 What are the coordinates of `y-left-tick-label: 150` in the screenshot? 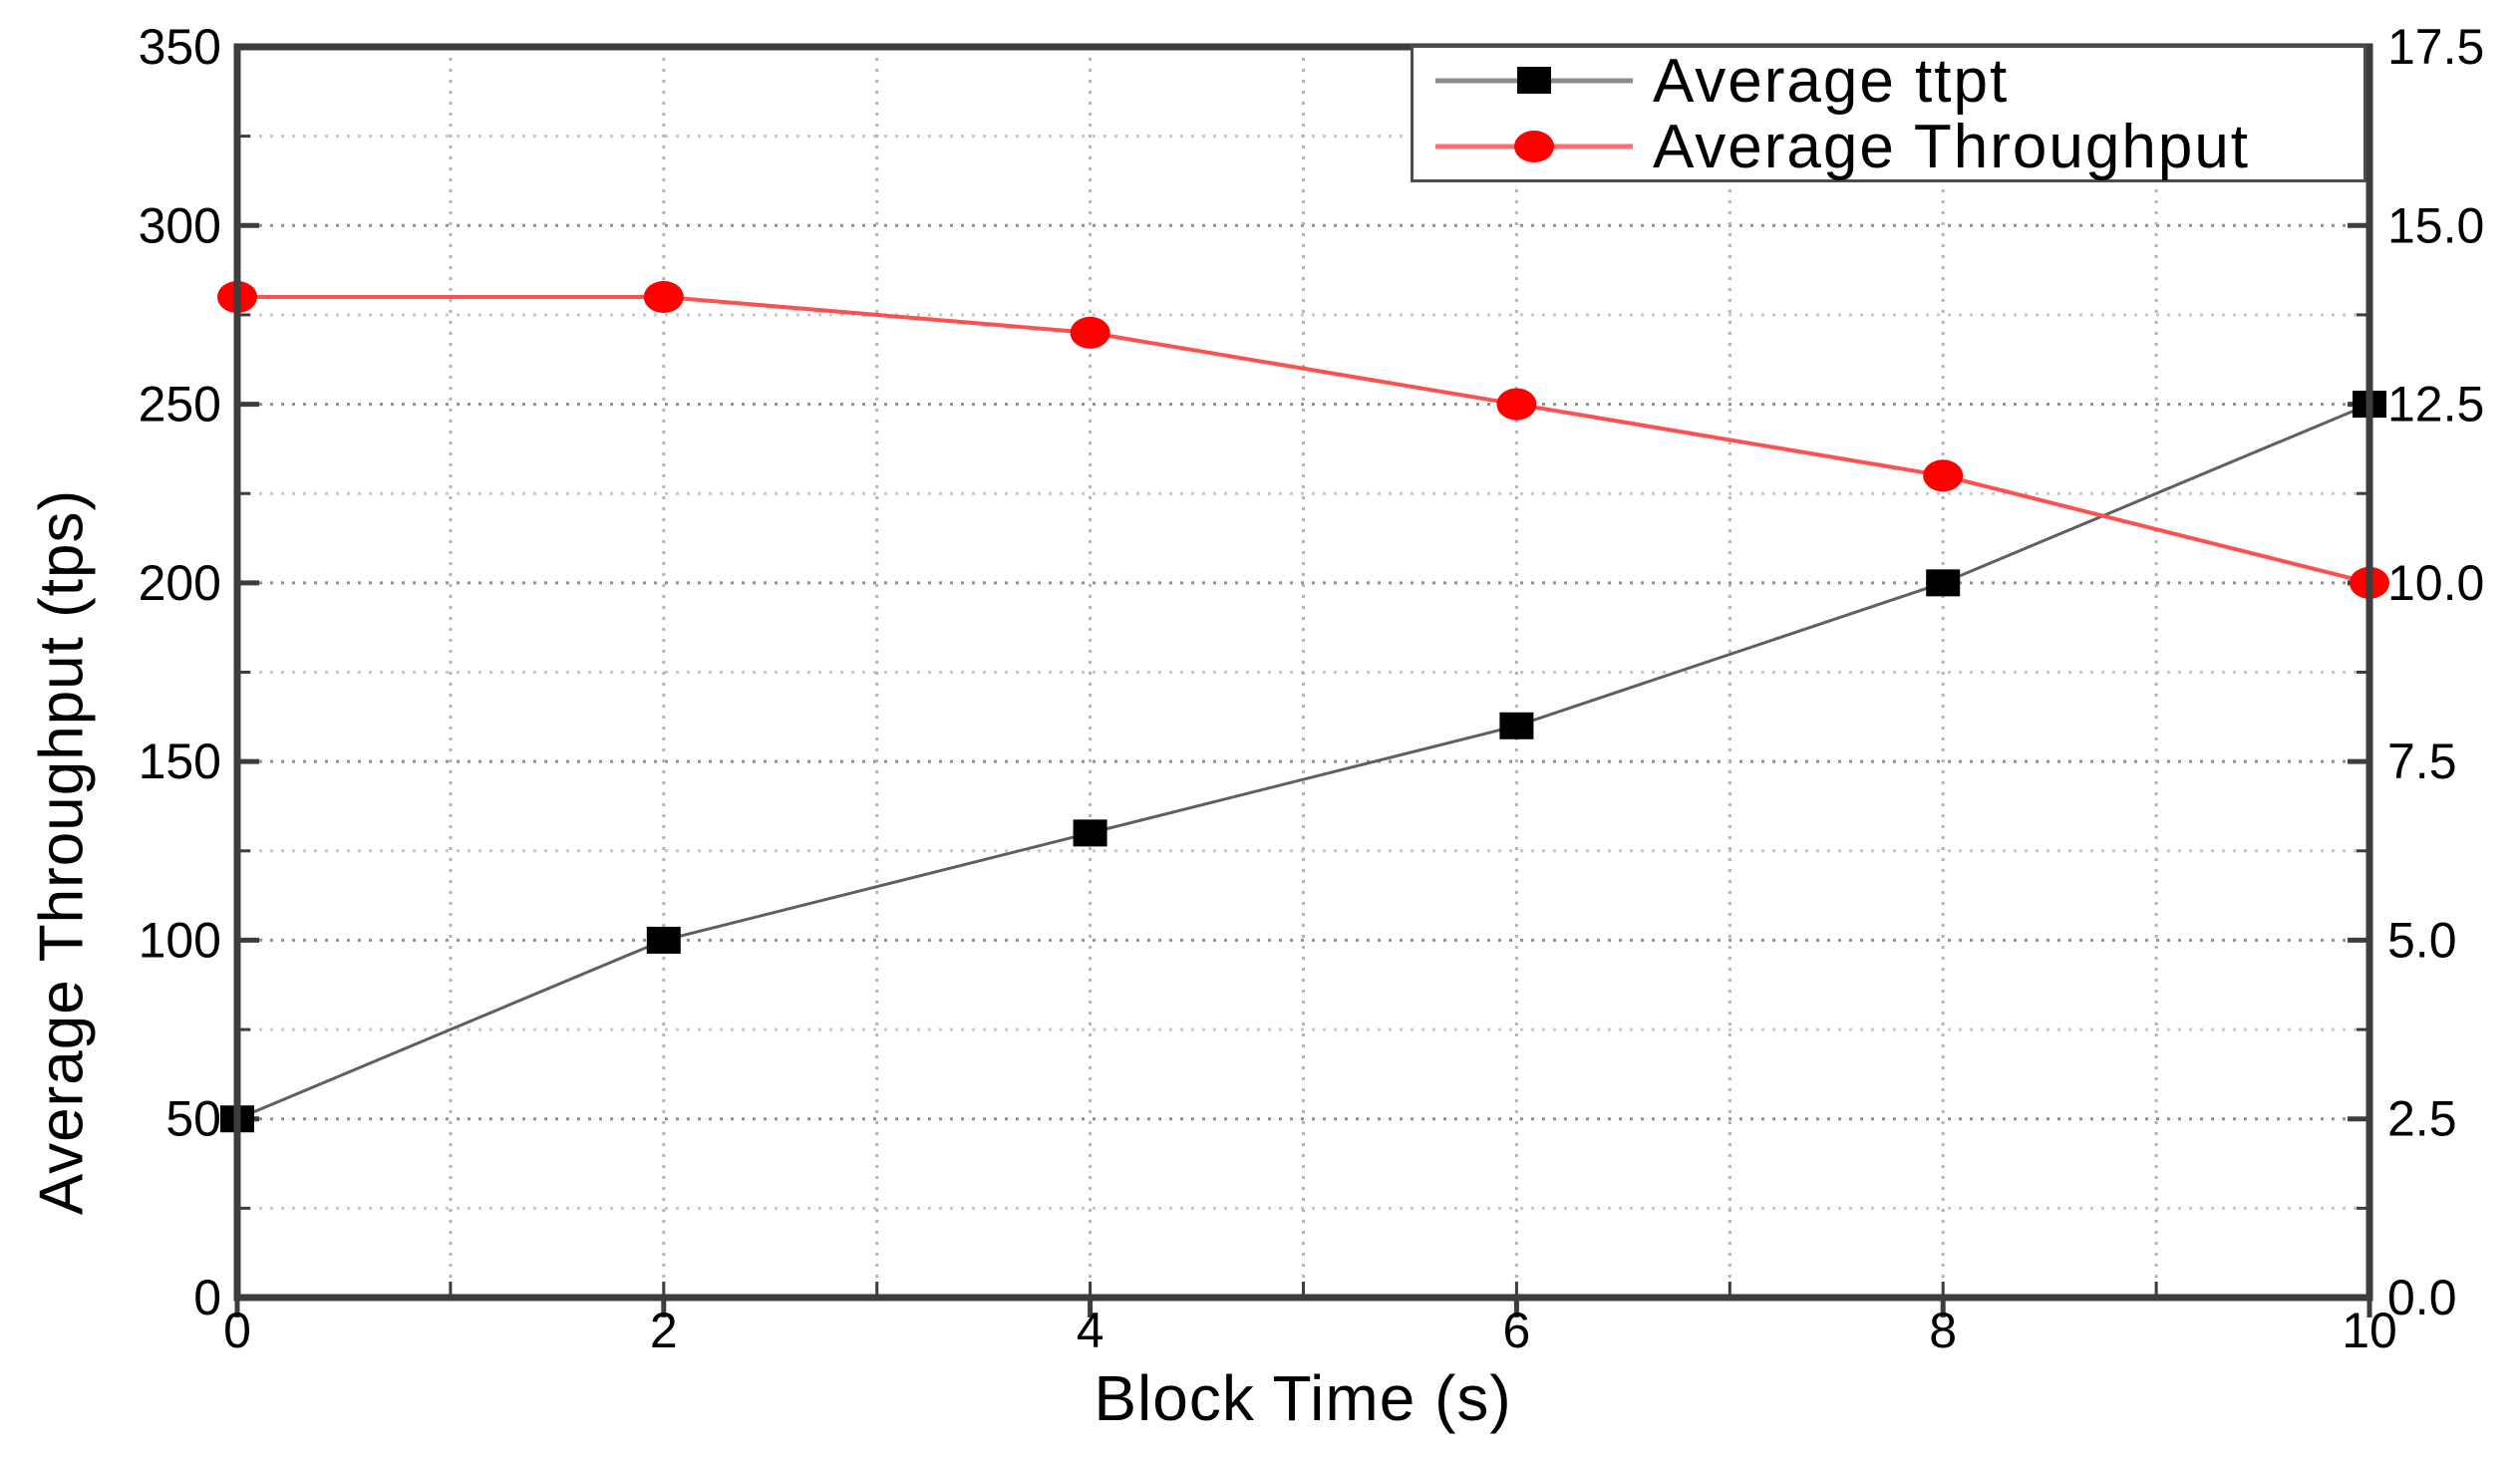 It's located at (180, 761).